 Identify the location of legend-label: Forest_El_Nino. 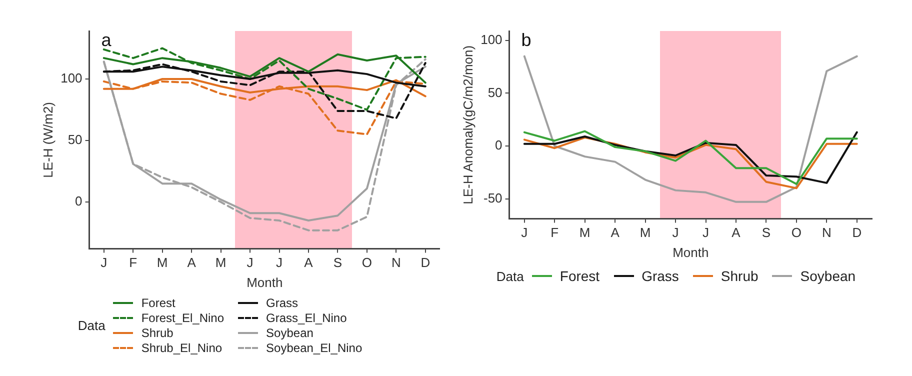
(182, 318).